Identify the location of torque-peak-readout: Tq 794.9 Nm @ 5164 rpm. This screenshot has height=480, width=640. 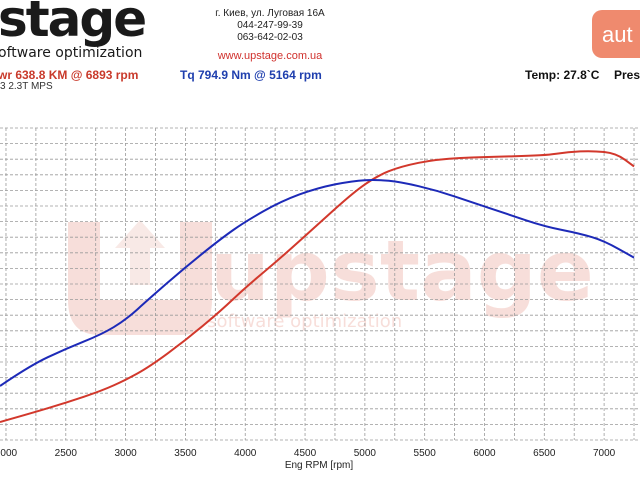
(251, 75).